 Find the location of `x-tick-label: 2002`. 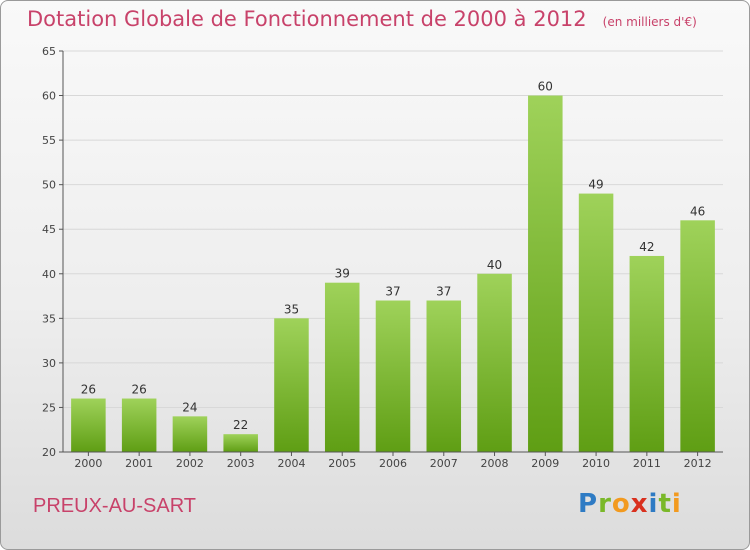

x-tick-label: 2002 is located at coordinates (190, 463).